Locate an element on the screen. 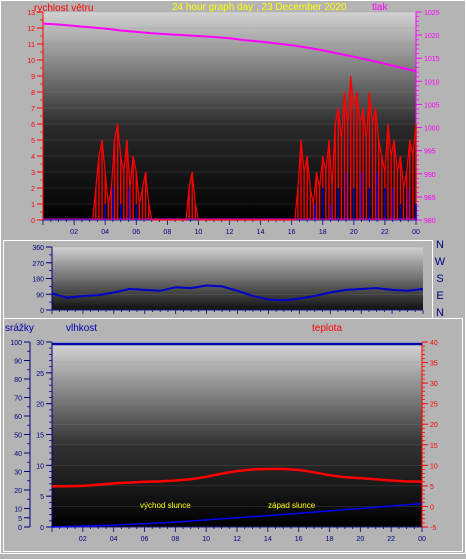  top-x-label: 20 is located at coordinates (354, 232).